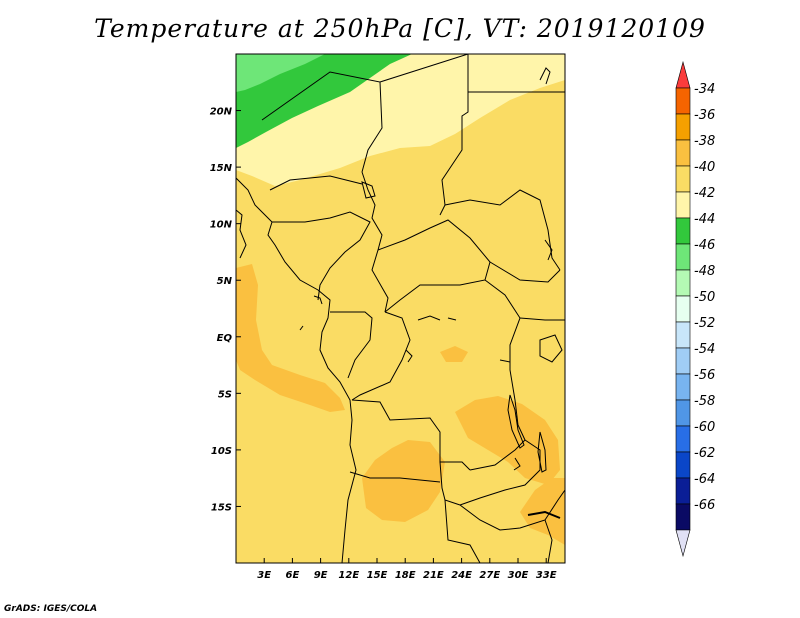  Describe the element at coordinates (433, 575) in the screenshot. I see `lon-tick-label: 21E` at that location.